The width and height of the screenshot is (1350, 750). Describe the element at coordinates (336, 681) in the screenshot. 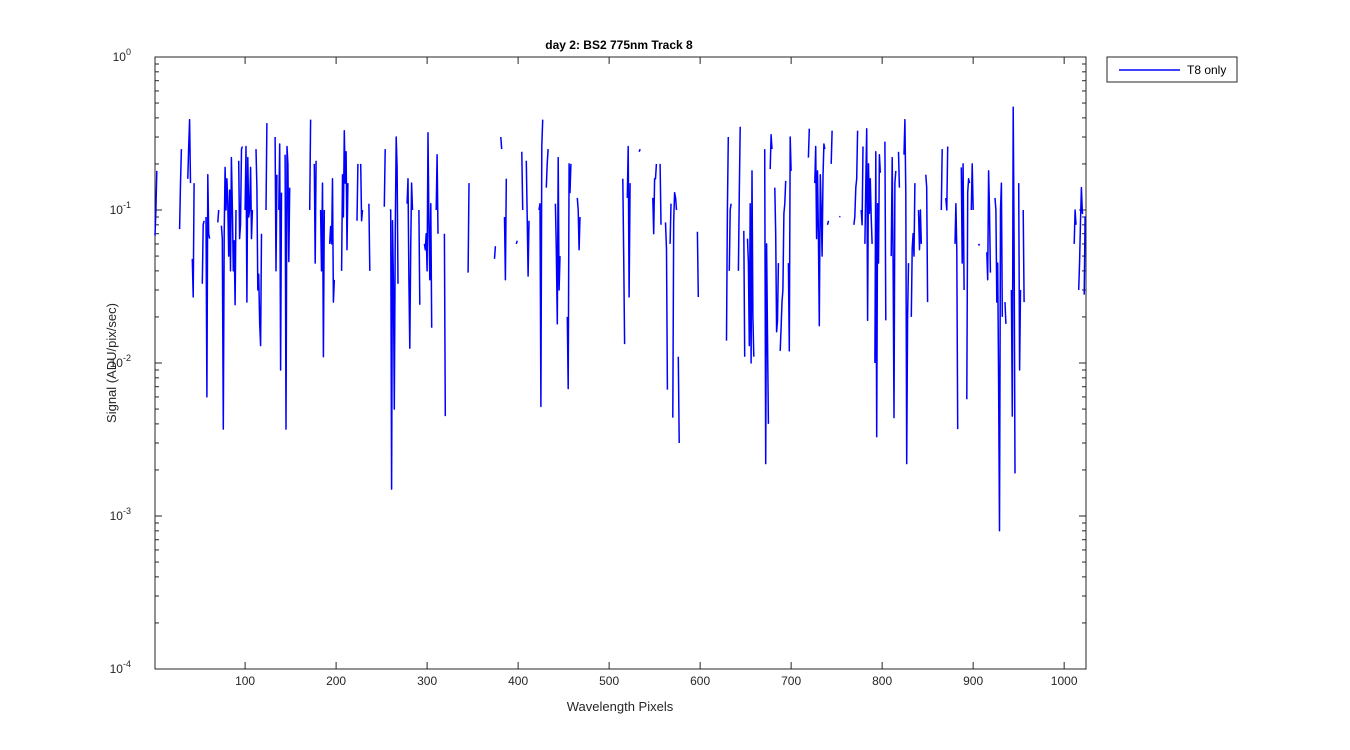

I see `x-tick-label: 200` at that location.